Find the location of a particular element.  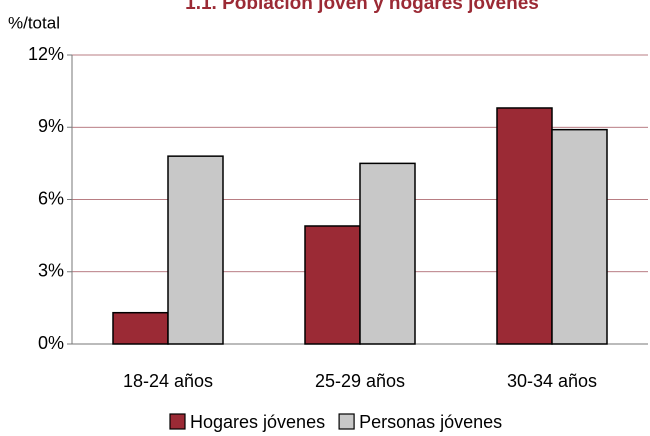

y-axis-label: %/total is located at coordinates (34, 22).